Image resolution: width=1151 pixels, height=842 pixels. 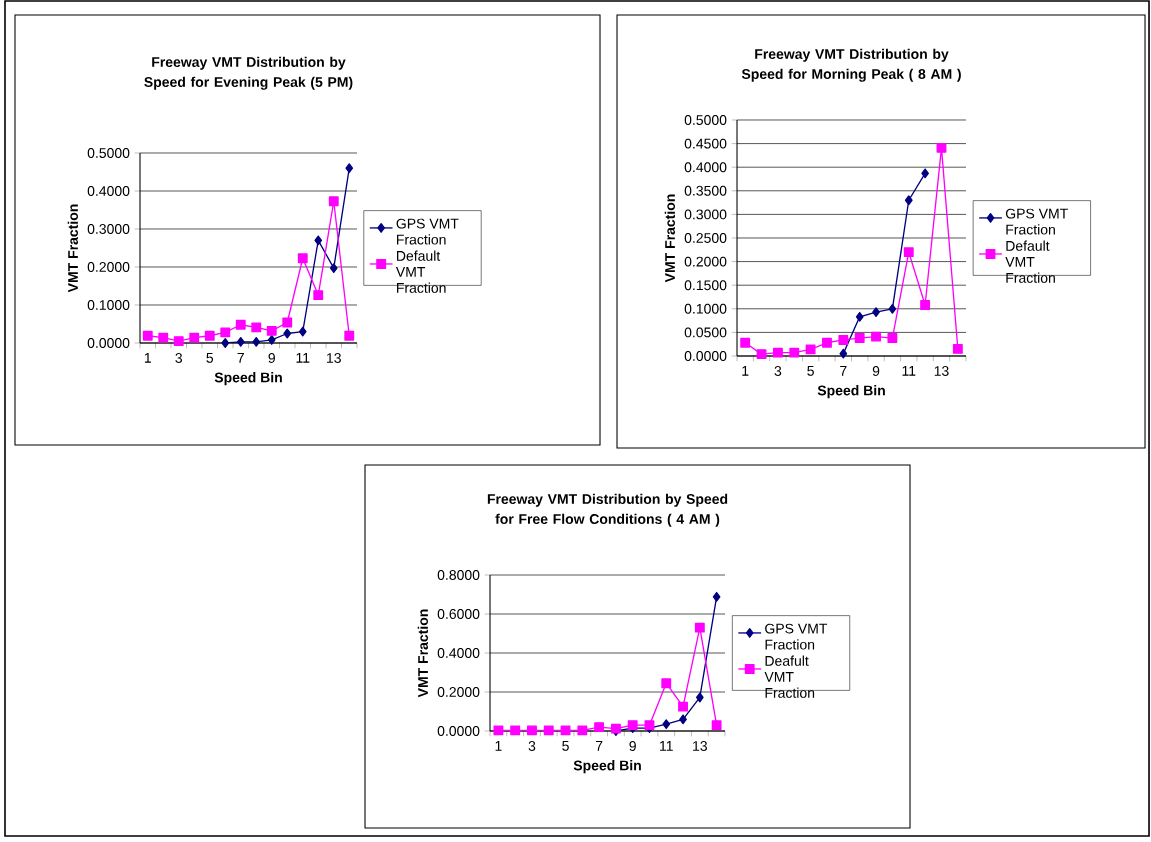 I want to click on y-tick-label: 0.2500, so click(x=705, y=238).